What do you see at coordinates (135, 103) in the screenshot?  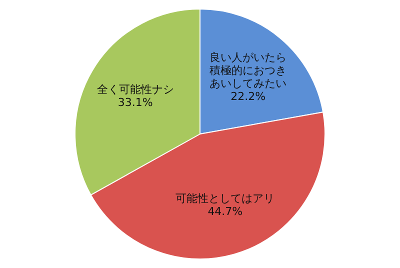 I see `data-label: 33.1%` at bounding box center [135, 103].